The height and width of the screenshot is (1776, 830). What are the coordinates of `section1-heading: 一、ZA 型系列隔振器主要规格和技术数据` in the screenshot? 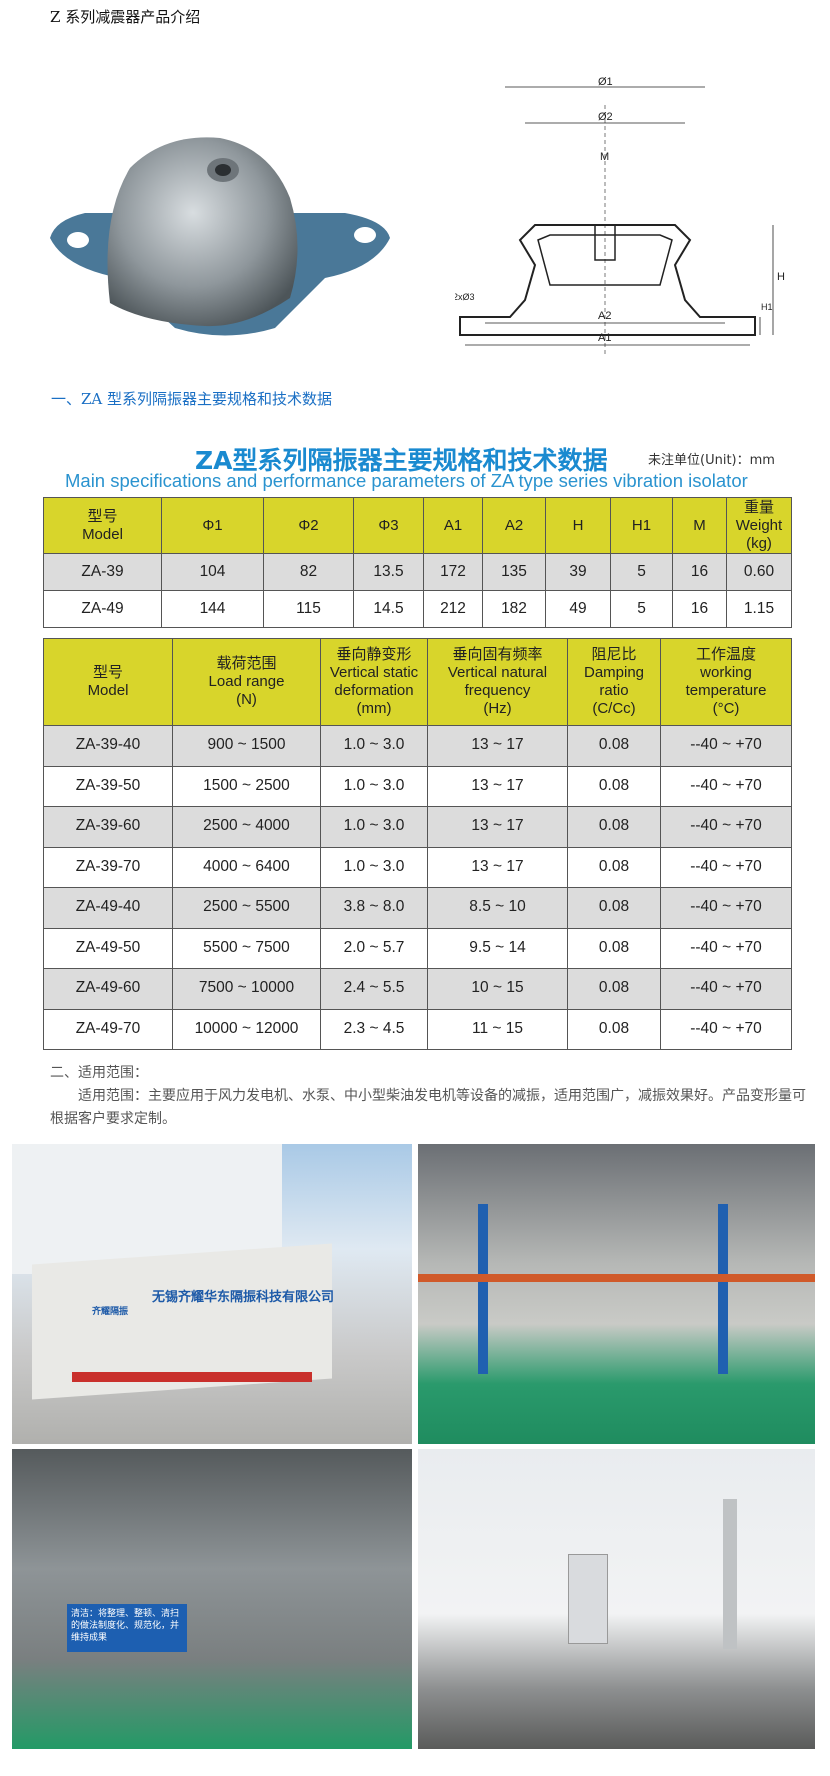 It's located at (192, 399).